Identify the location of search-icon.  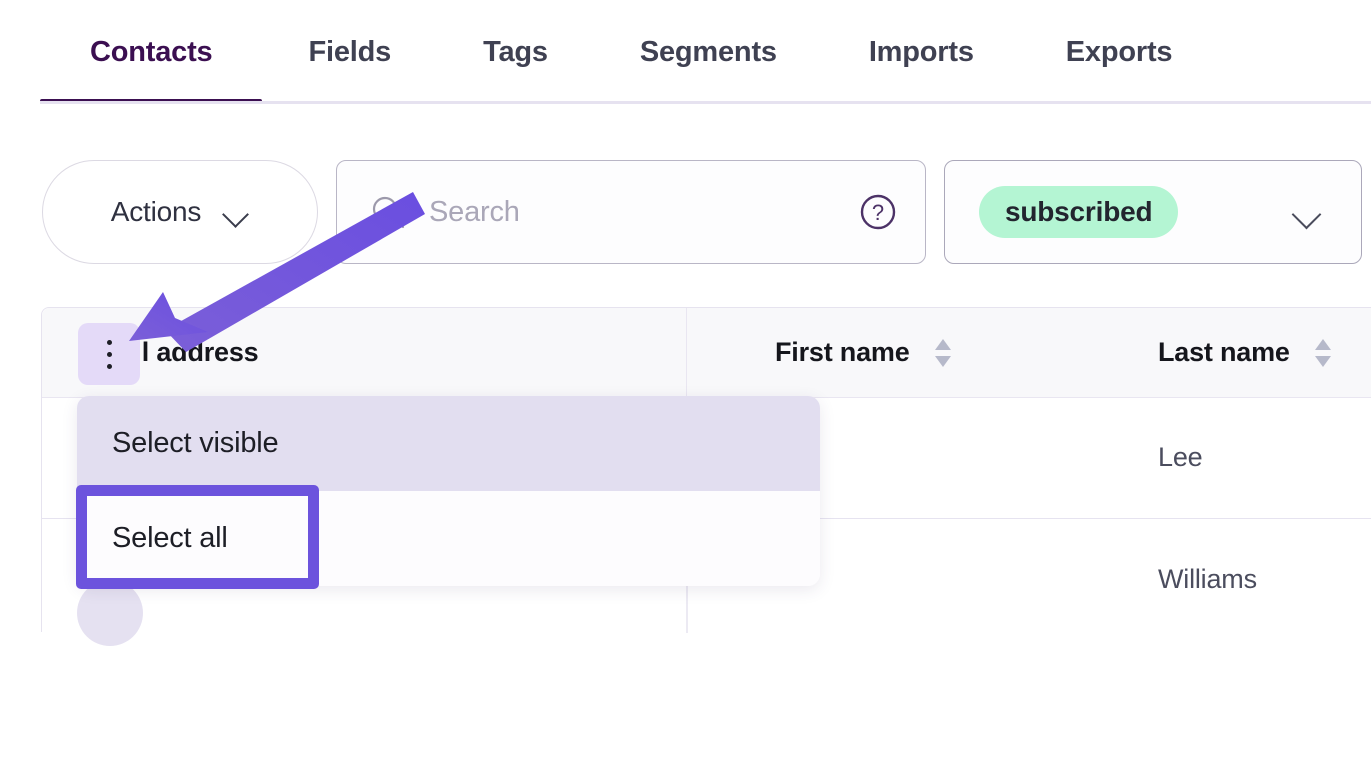
(388, 212).